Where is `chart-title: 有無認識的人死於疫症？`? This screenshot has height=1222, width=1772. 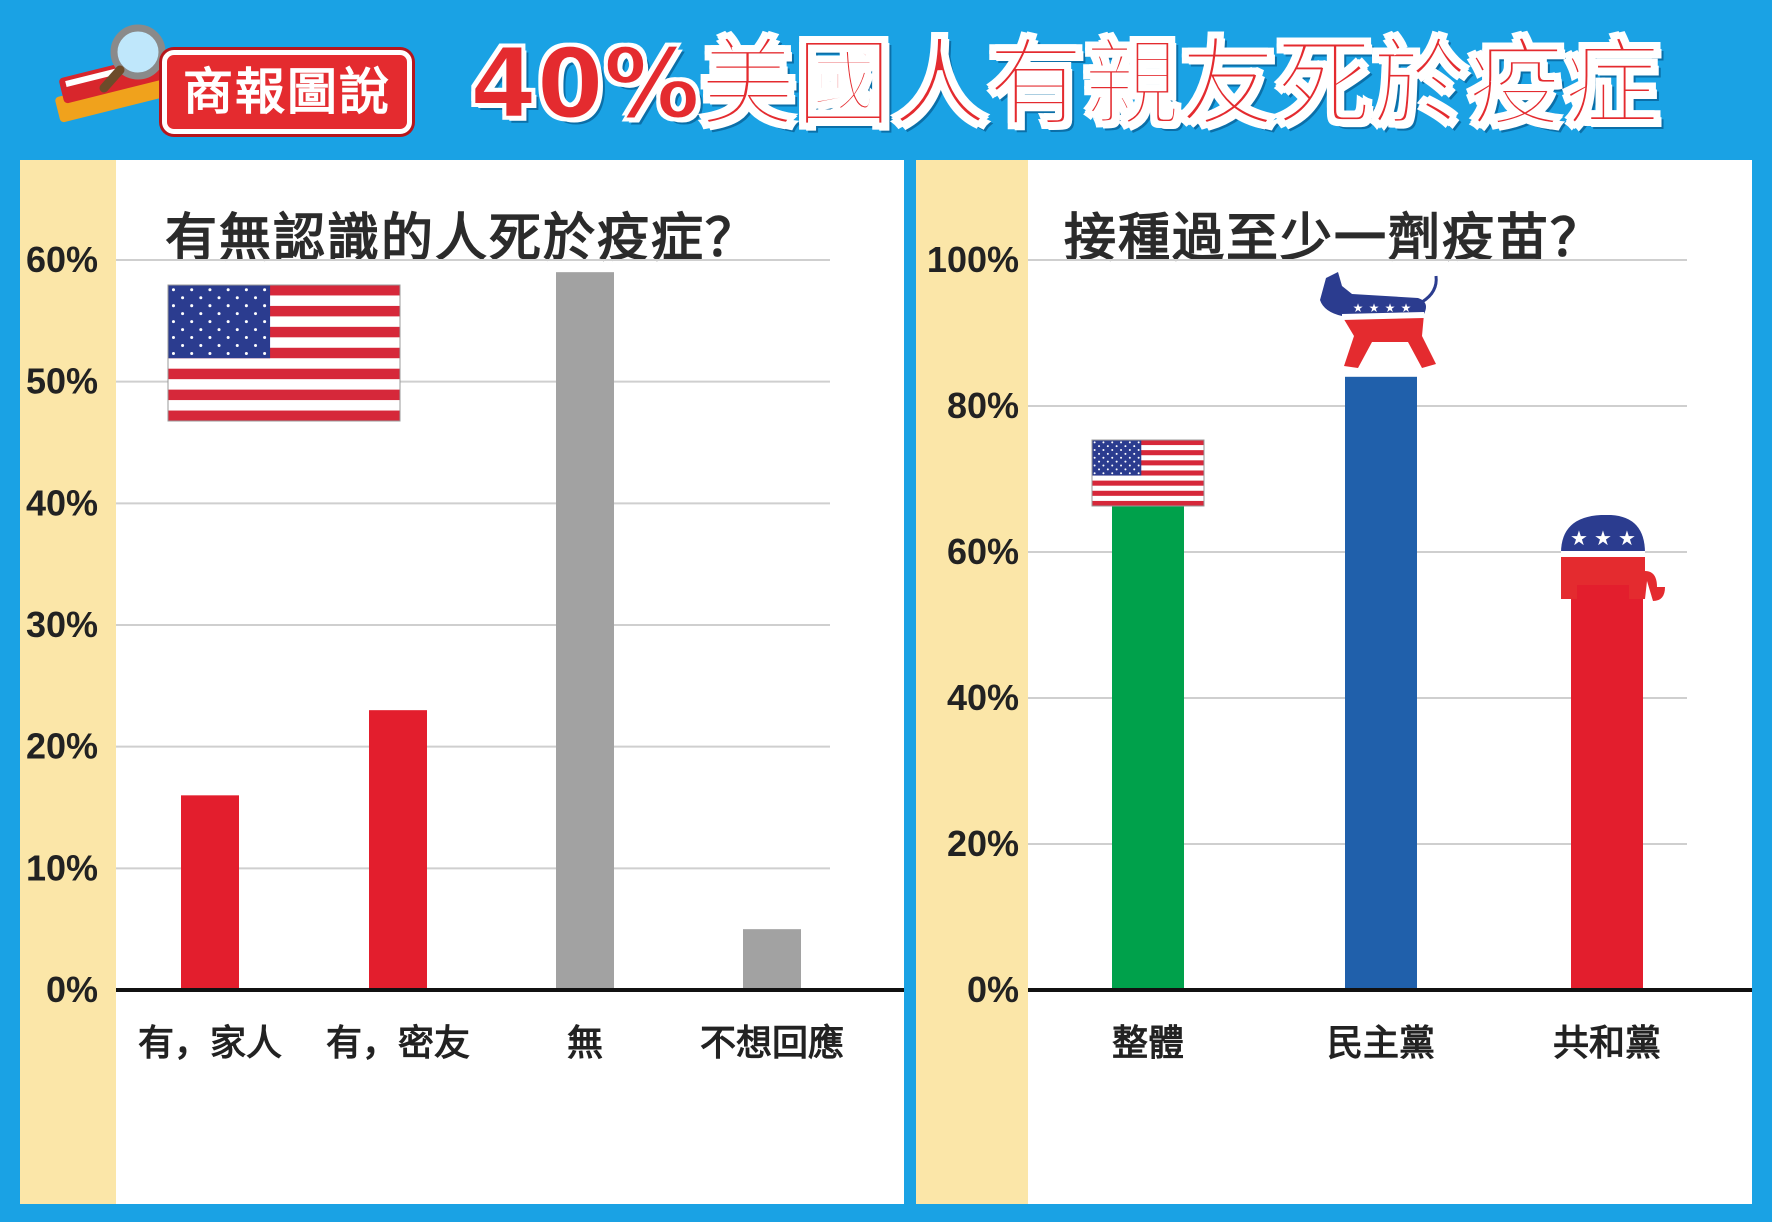
chart-title: 有無認識的人死於疫症？ is located at coordinates (461, 238).